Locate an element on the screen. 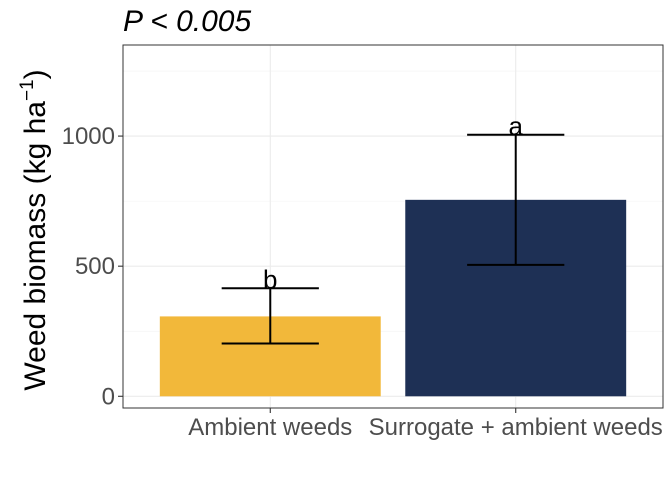 This screenshot has height=485, width=672. significance-letter-1: a is located at coordinates (515, 126).